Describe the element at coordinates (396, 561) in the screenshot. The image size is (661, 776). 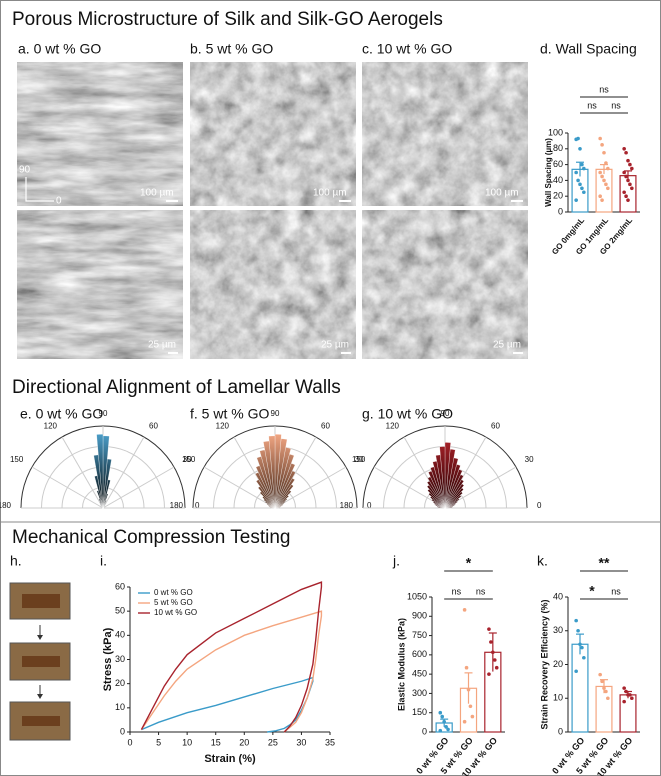
I see `panel-label: j.` at that location.